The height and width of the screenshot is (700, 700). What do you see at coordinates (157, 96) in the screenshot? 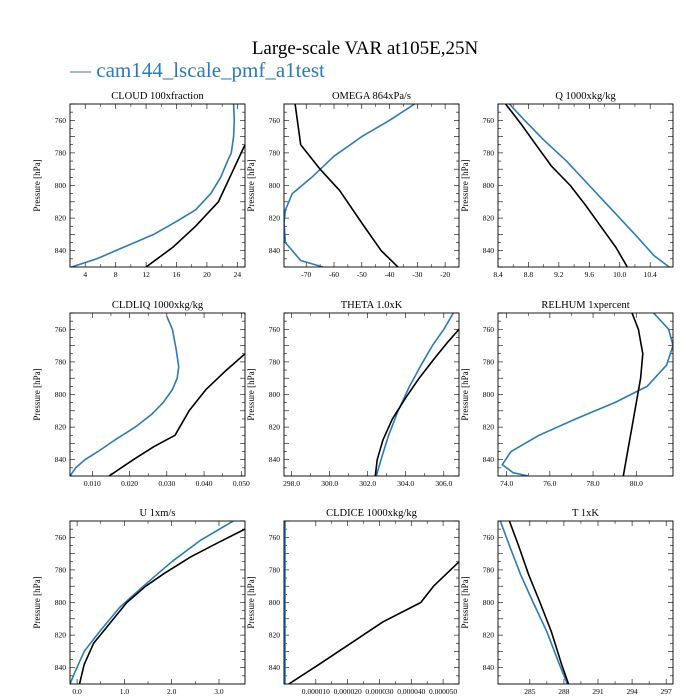
I see `panel-title: CLOUD 100xfraction` at bounding box center [157, 96].